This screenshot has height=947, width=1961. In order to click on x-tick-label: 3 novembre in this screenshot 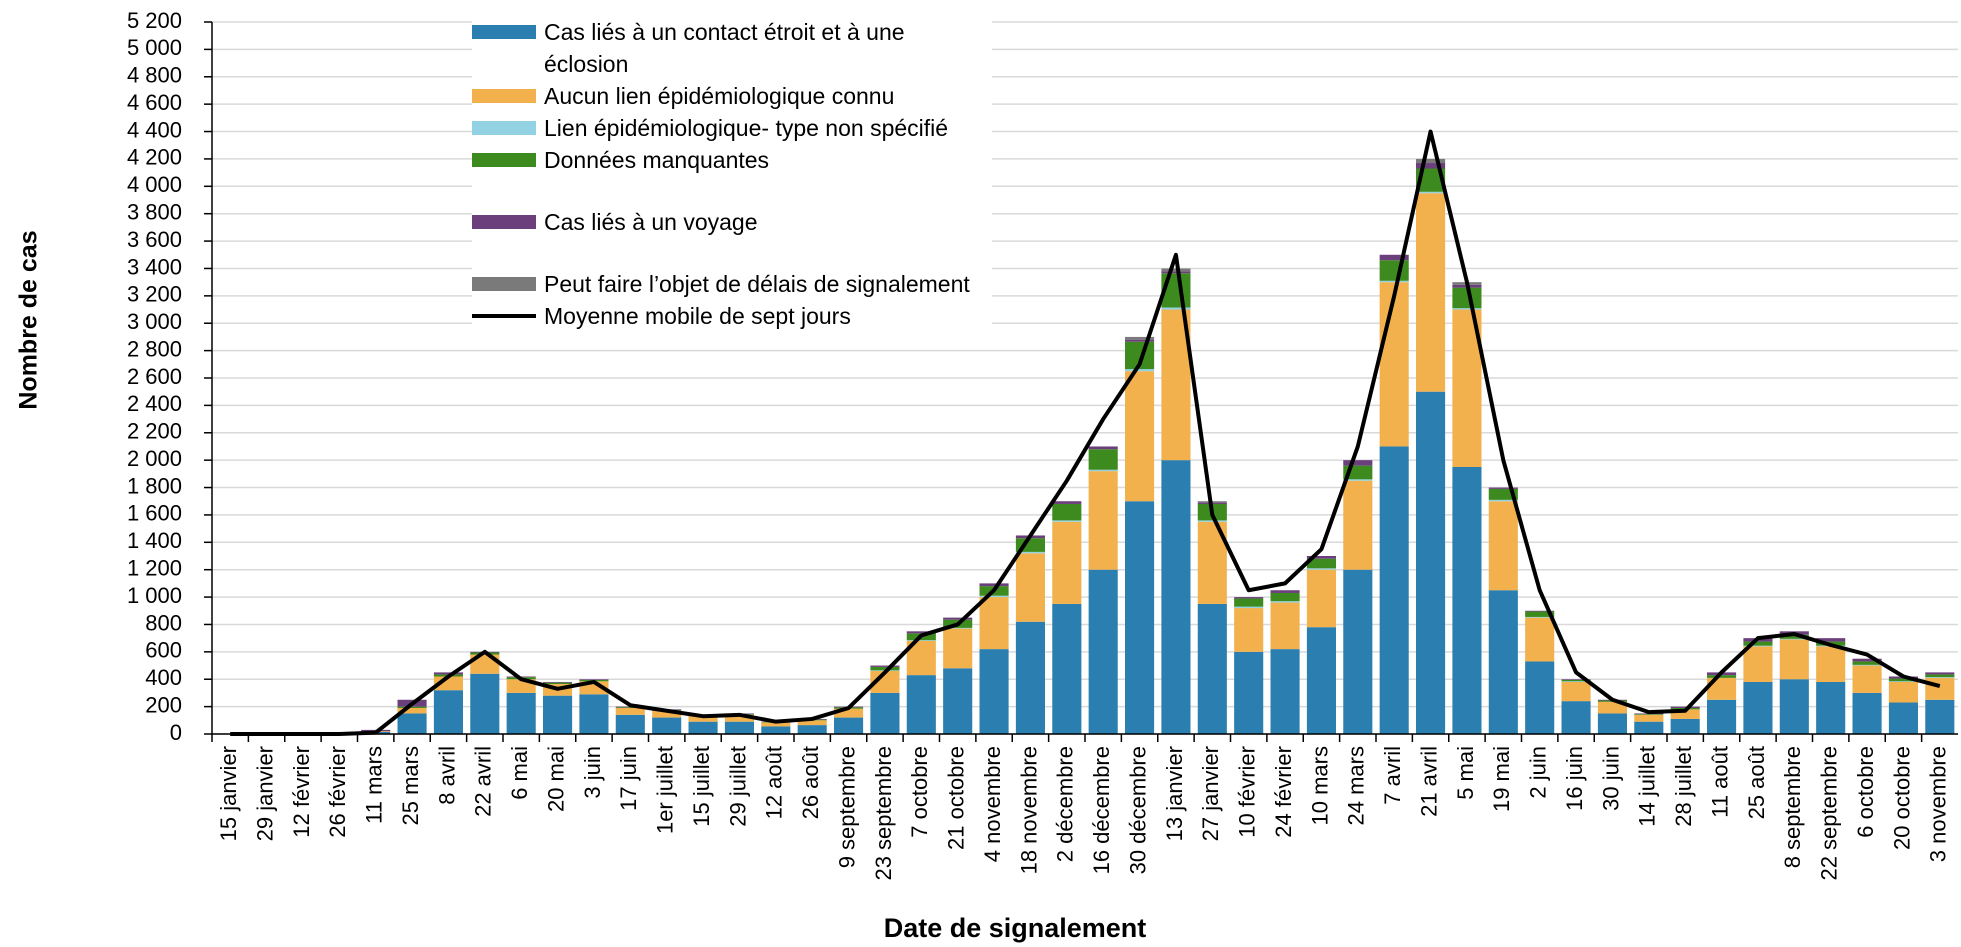, I will do `click(1938, 804)`.